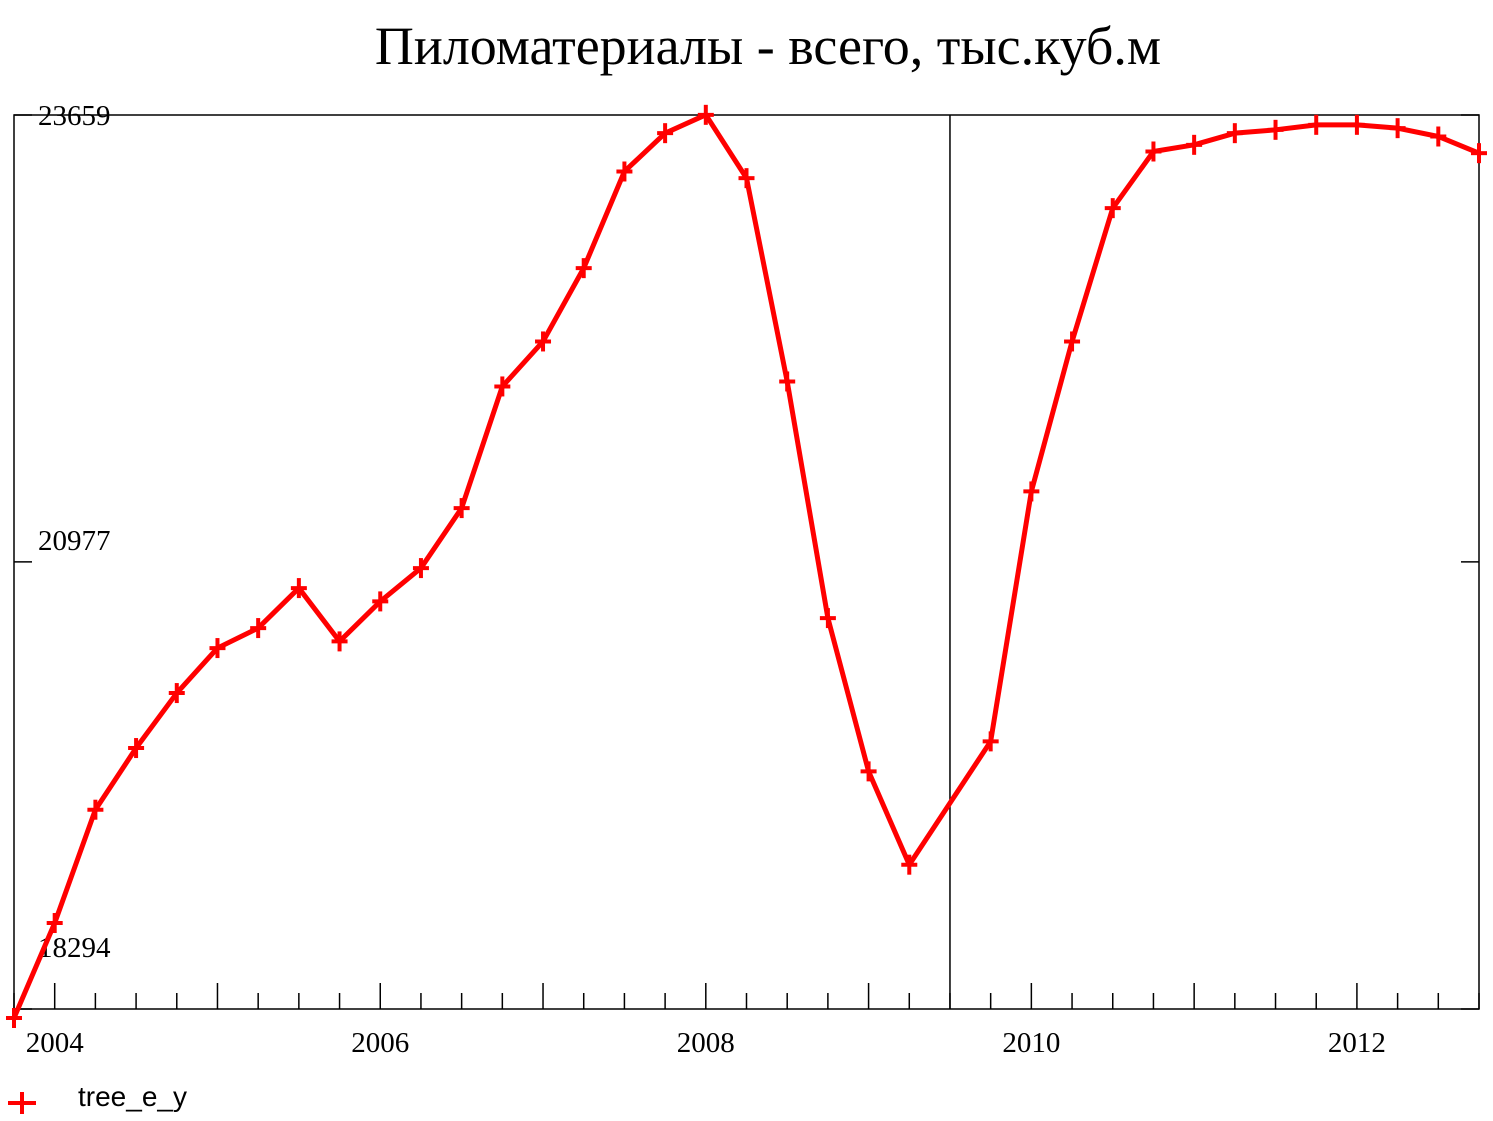 This screenshot has width=1493, height=1121. I want to click on y-tick-label: 23659, so click(74, 116).